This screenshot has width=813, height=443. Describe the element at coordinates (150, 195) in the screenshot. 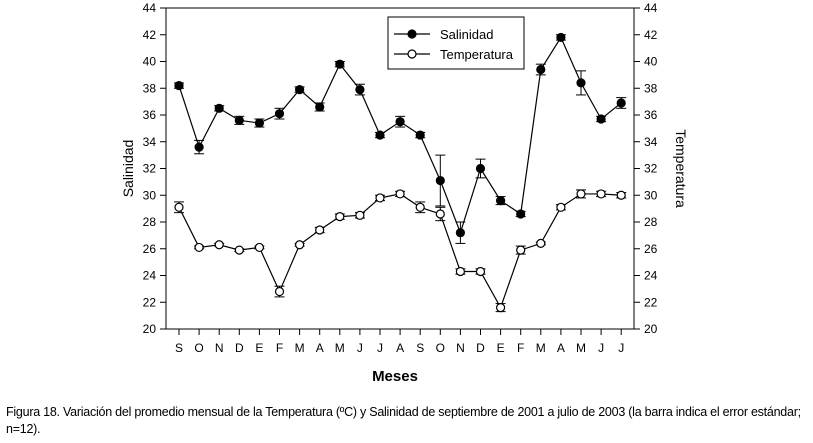

I see `y-tick-label-left: 30` at that location.